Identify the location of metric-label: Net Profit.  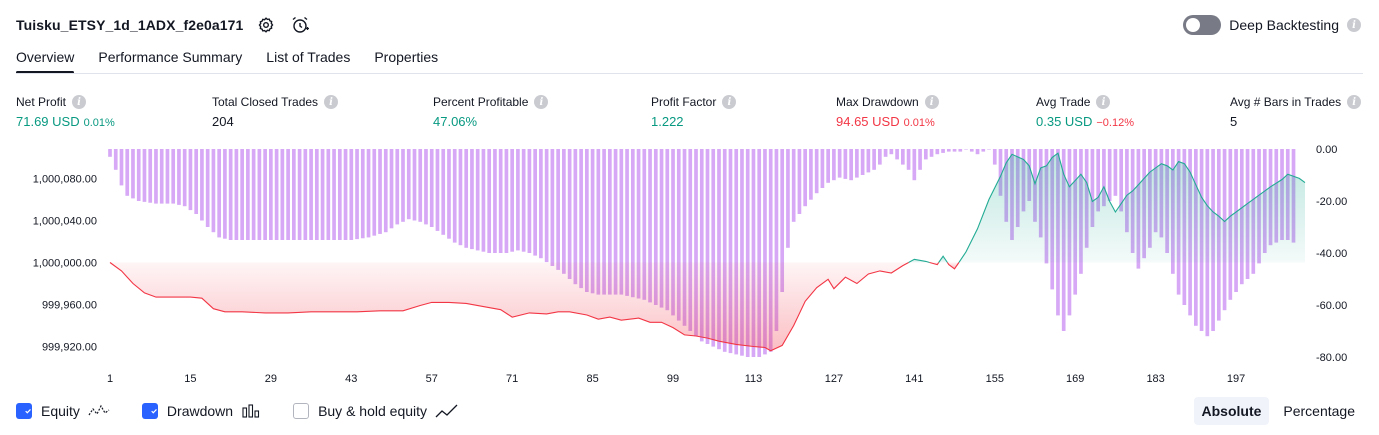
(41, 102).